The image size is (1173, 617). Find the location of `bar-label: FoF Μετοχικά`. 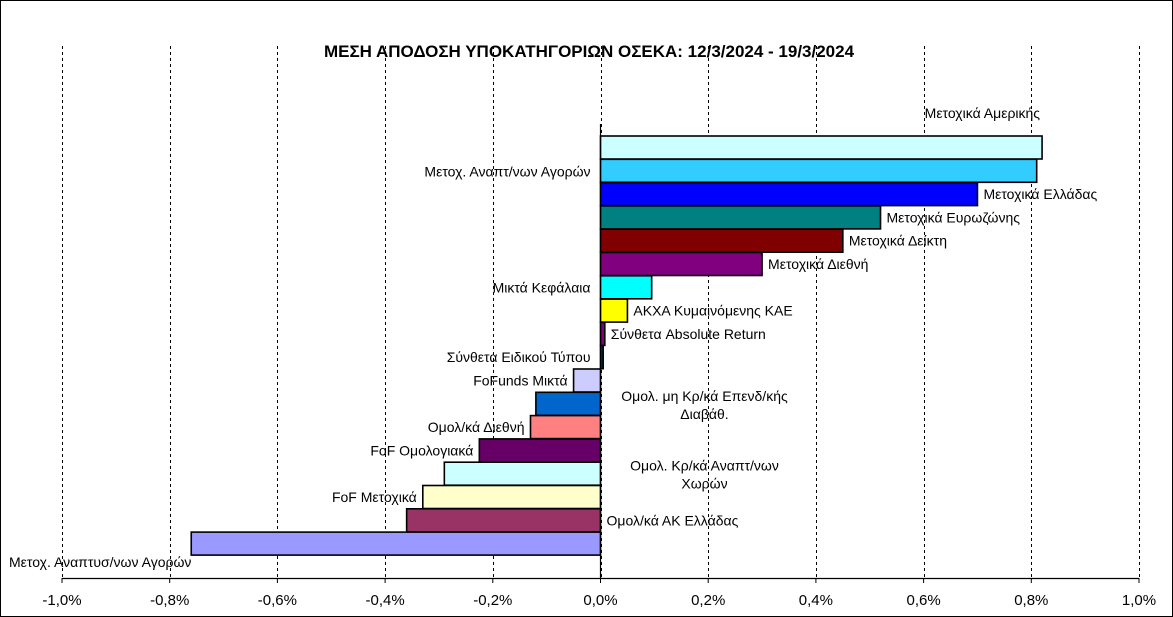

bar-label: FoF Μετοχικά is located at coordinates (374, 497).